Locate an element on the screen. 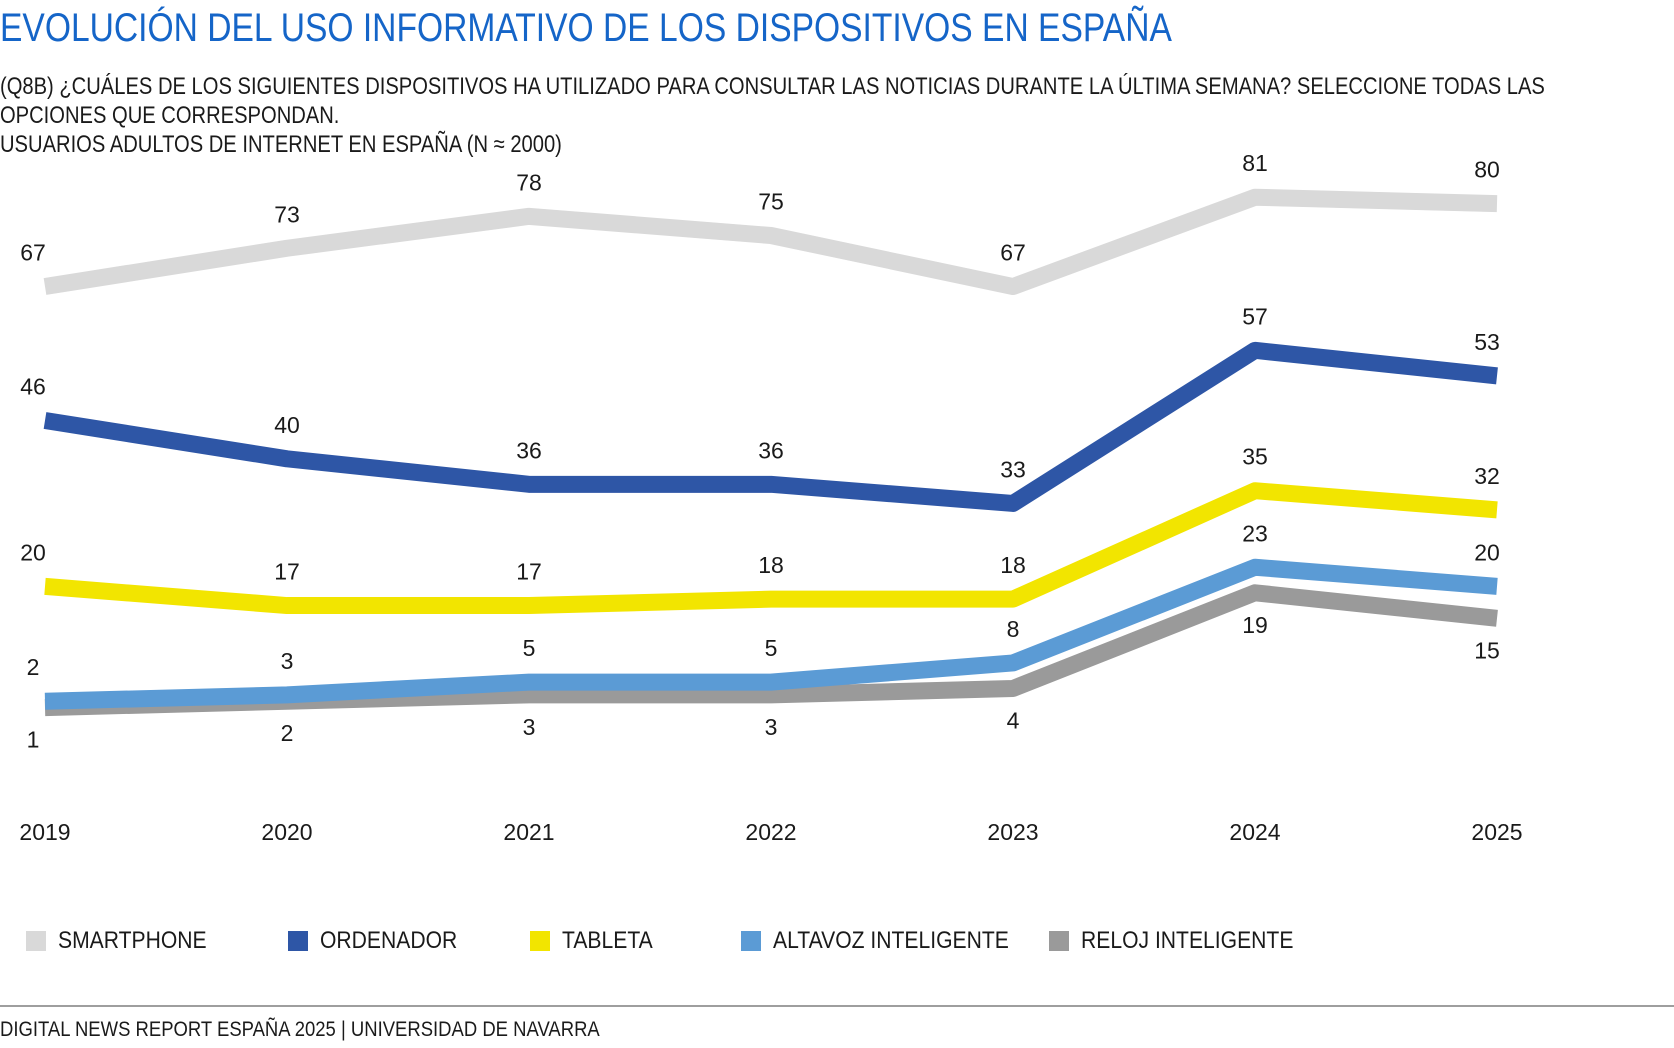 Image resolution: width=1674 pixels, height=1048 pixels. data-label-tableta-2025: 32 is located at coordinates (1487, 476).